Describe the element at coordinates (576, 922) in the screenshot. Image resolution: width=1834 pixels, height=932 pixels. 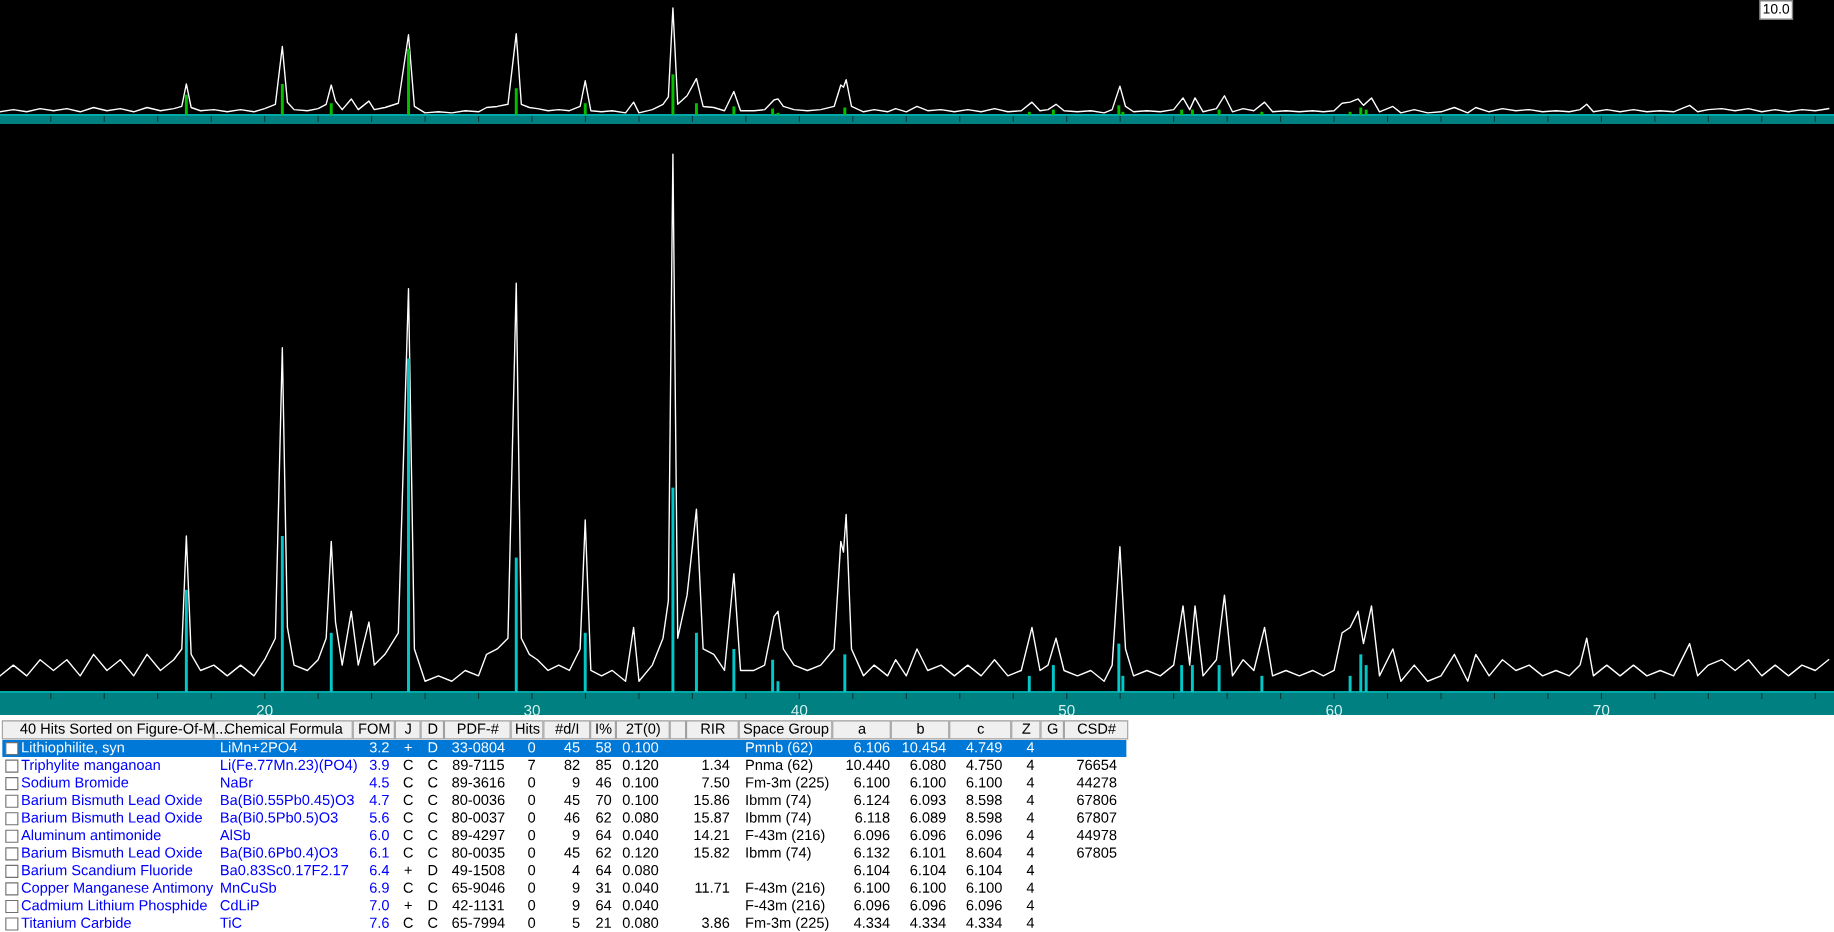
I see `text: 5` at that location.